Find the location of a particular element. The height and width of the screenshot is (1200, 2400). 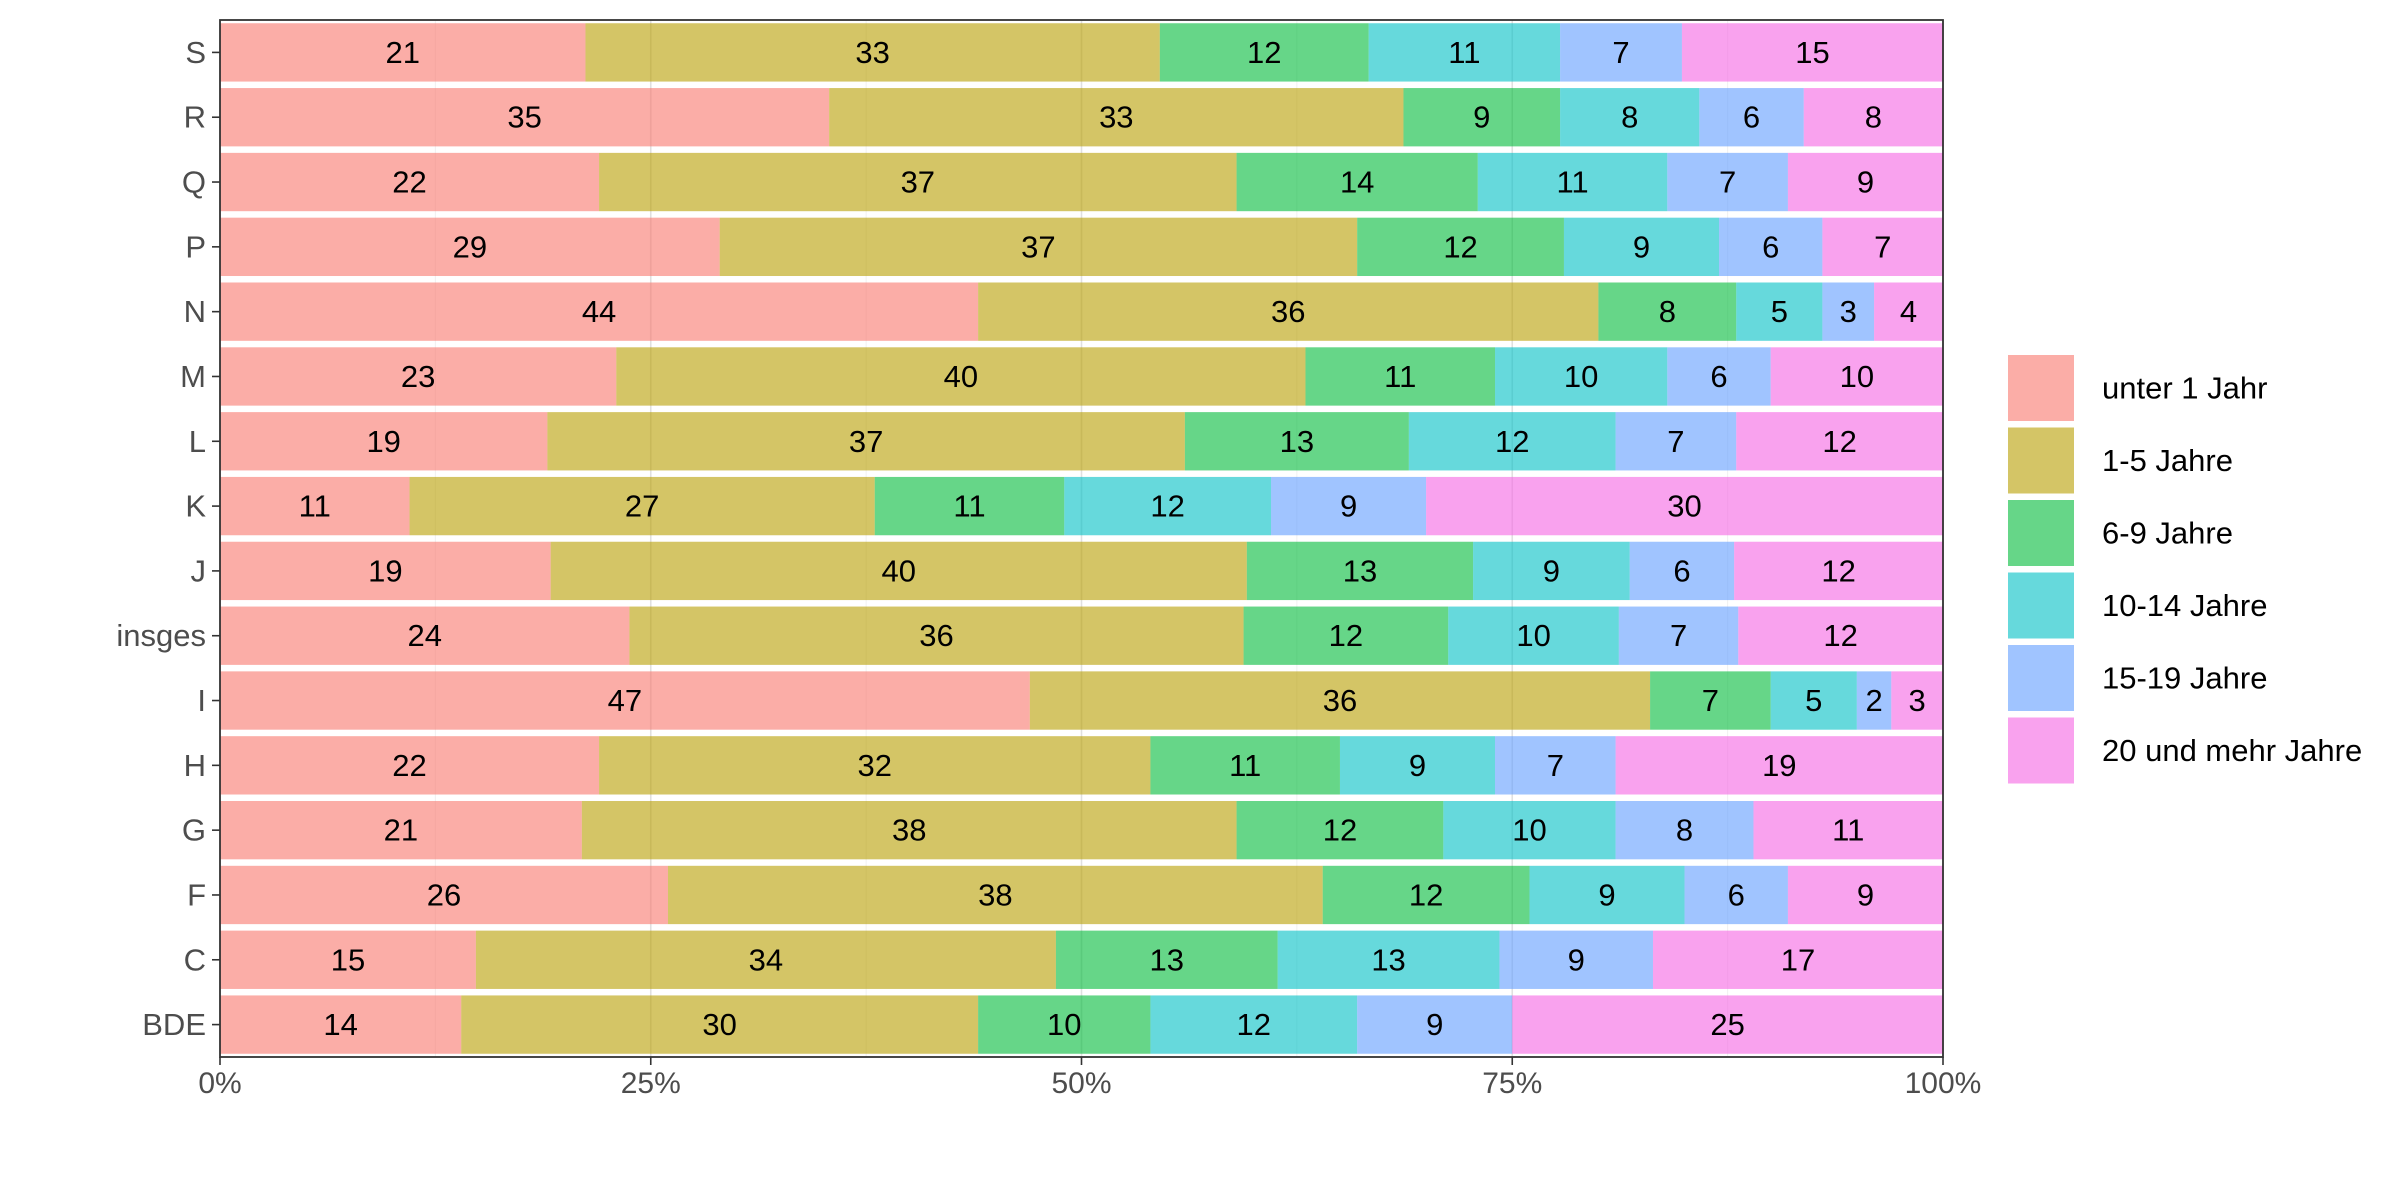

data-label: 30 is located at coordinates (1684, 506).